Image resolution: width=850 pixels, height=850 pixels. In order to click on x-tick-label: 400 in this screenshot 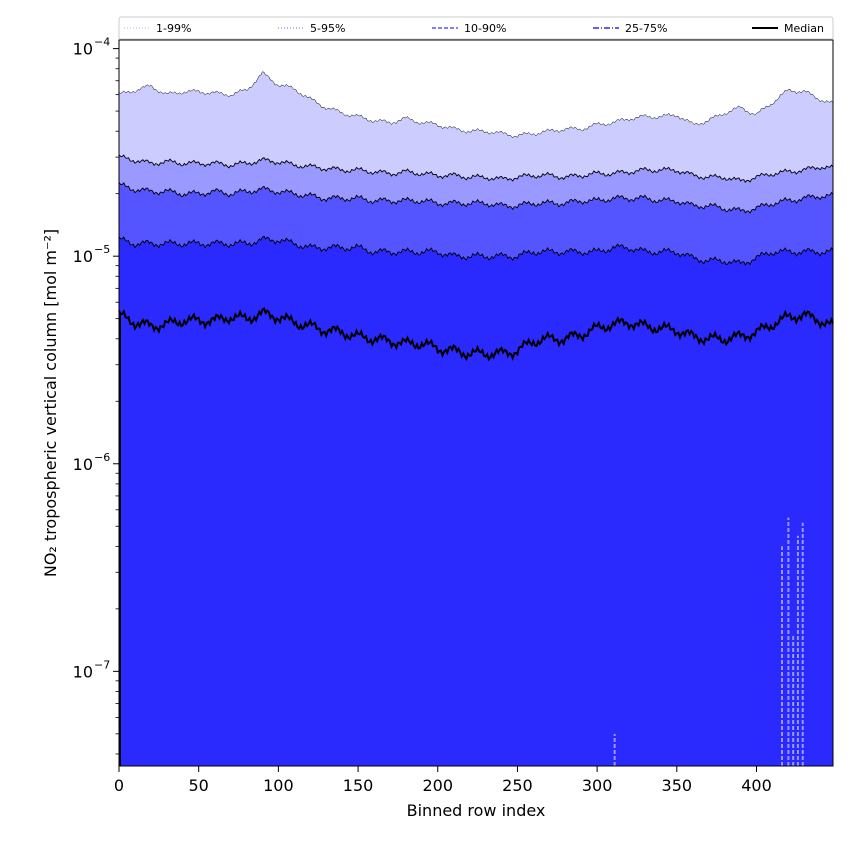, I will do `click(756, 785)`.